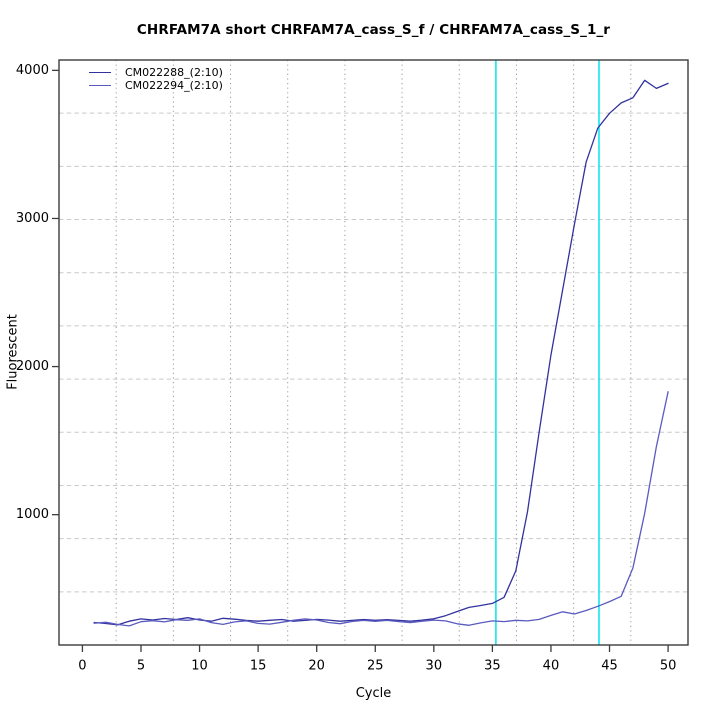 This screenshot has height=720, width=720. I want to click on y-axis-title: Fluorescent, so click(13, 352).